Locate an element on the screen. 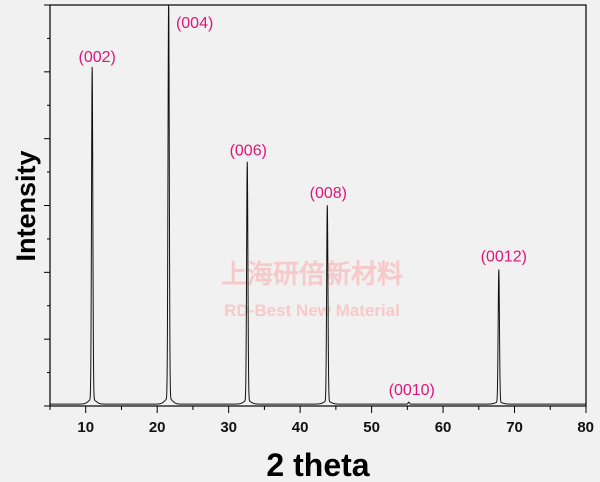  x-tick-label: 70 is located at coordinates (514, 427).